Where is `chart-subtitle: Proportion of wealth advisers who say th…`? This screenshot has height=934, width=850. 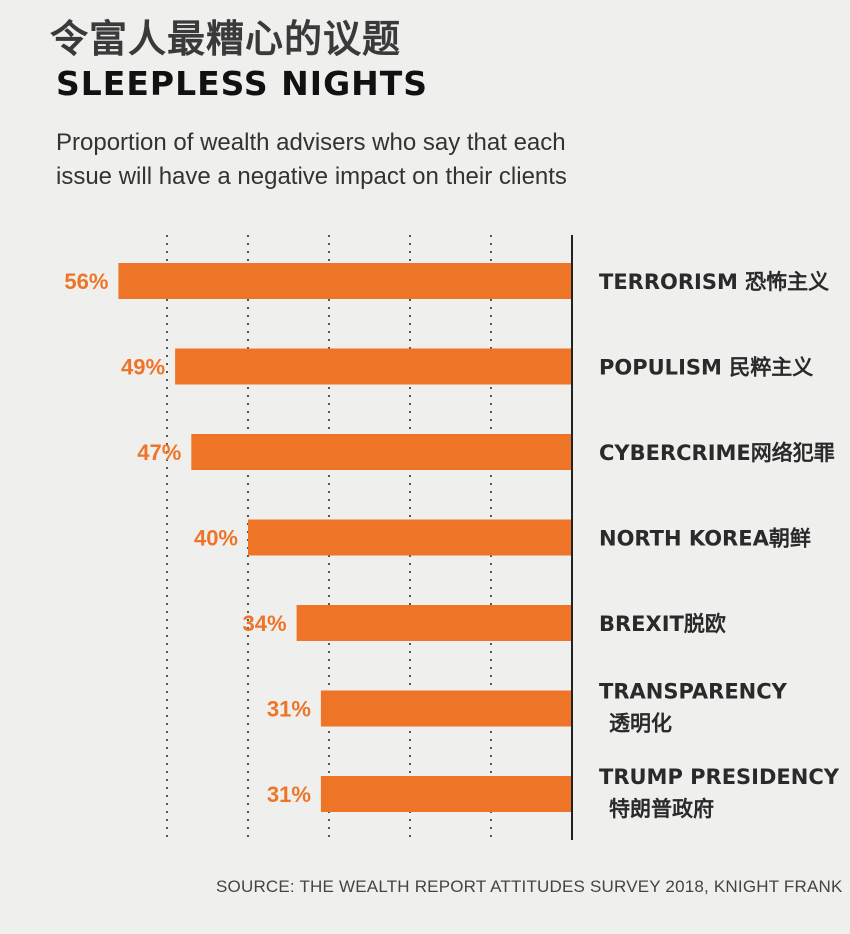
chart-subtitle: Proportion of wealth advisers who say th… is located at coordinates (311, 159).